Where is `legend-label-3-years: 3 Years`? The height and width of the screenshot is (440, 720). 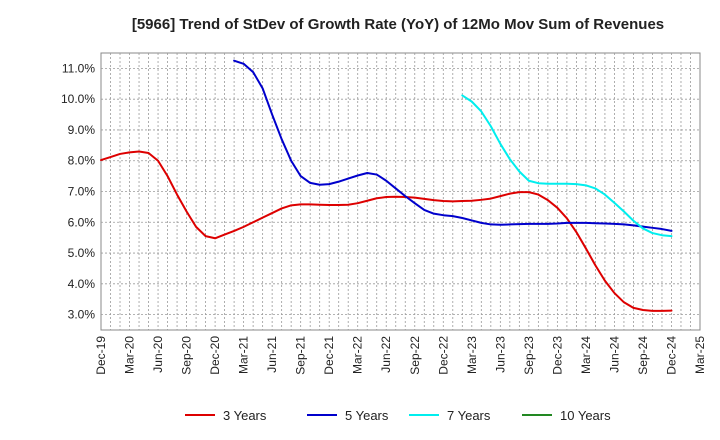
legend-label-3-years: 3 Years is located at coordinates (245, 415).